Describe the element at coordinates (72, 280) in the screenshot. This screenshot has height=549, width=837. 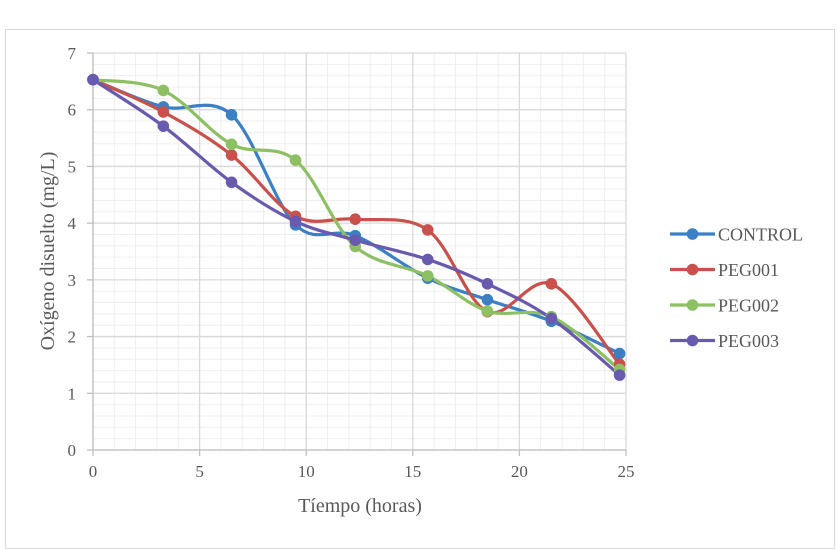
I see `y-tick-label: 3` at that location.